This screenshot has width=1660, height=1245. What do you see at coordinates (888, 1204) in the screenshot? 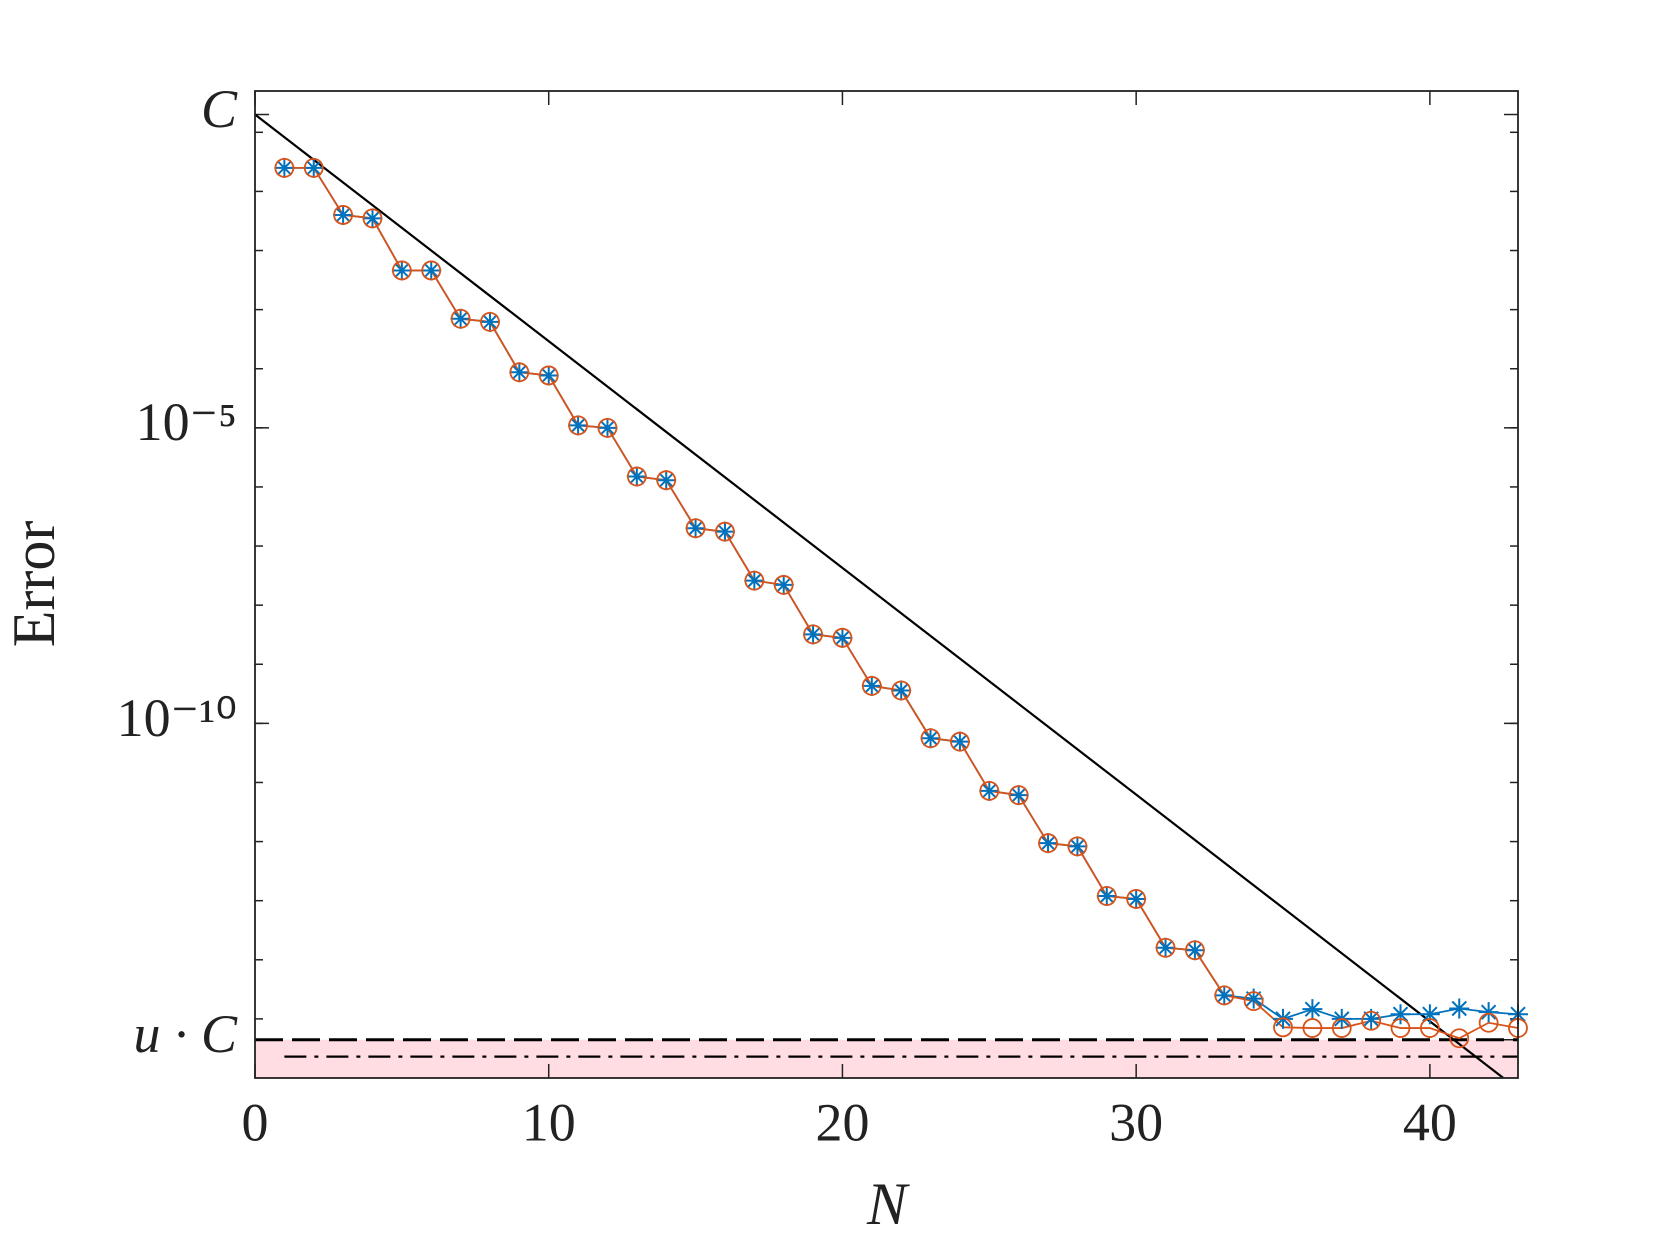
I see `x-axis-label: N` at bounding box center [888, 1204].